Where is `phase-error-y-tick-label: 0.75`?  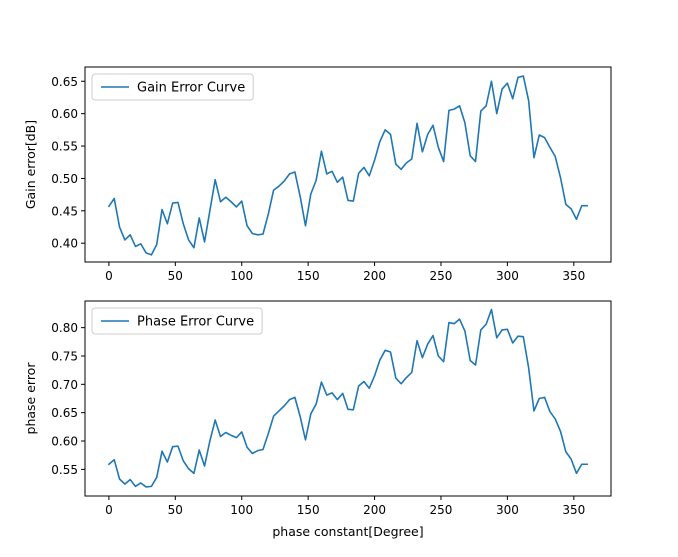 phase-error-y-tick-label: 0.75 is located at coordinates (64, 356).